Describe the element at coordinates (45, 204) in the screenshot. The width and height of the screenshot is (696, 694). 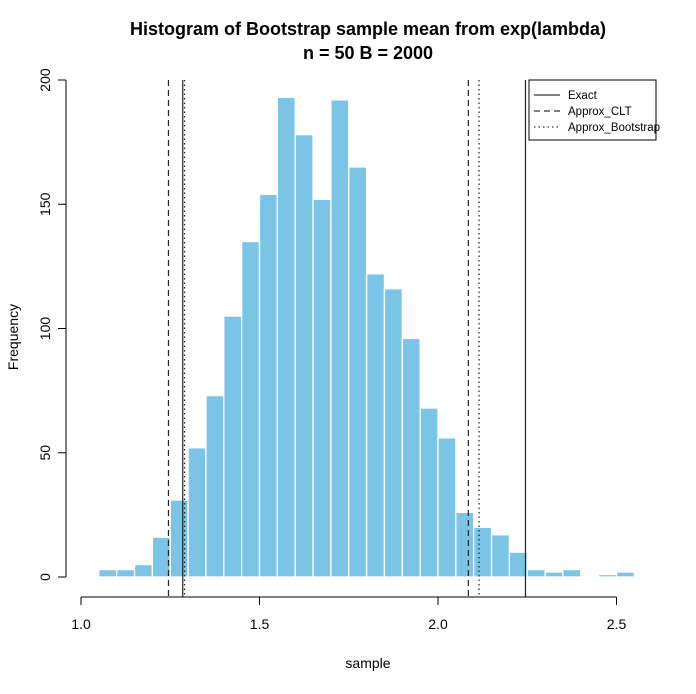
I see `y-tick-label: 150` at that location.